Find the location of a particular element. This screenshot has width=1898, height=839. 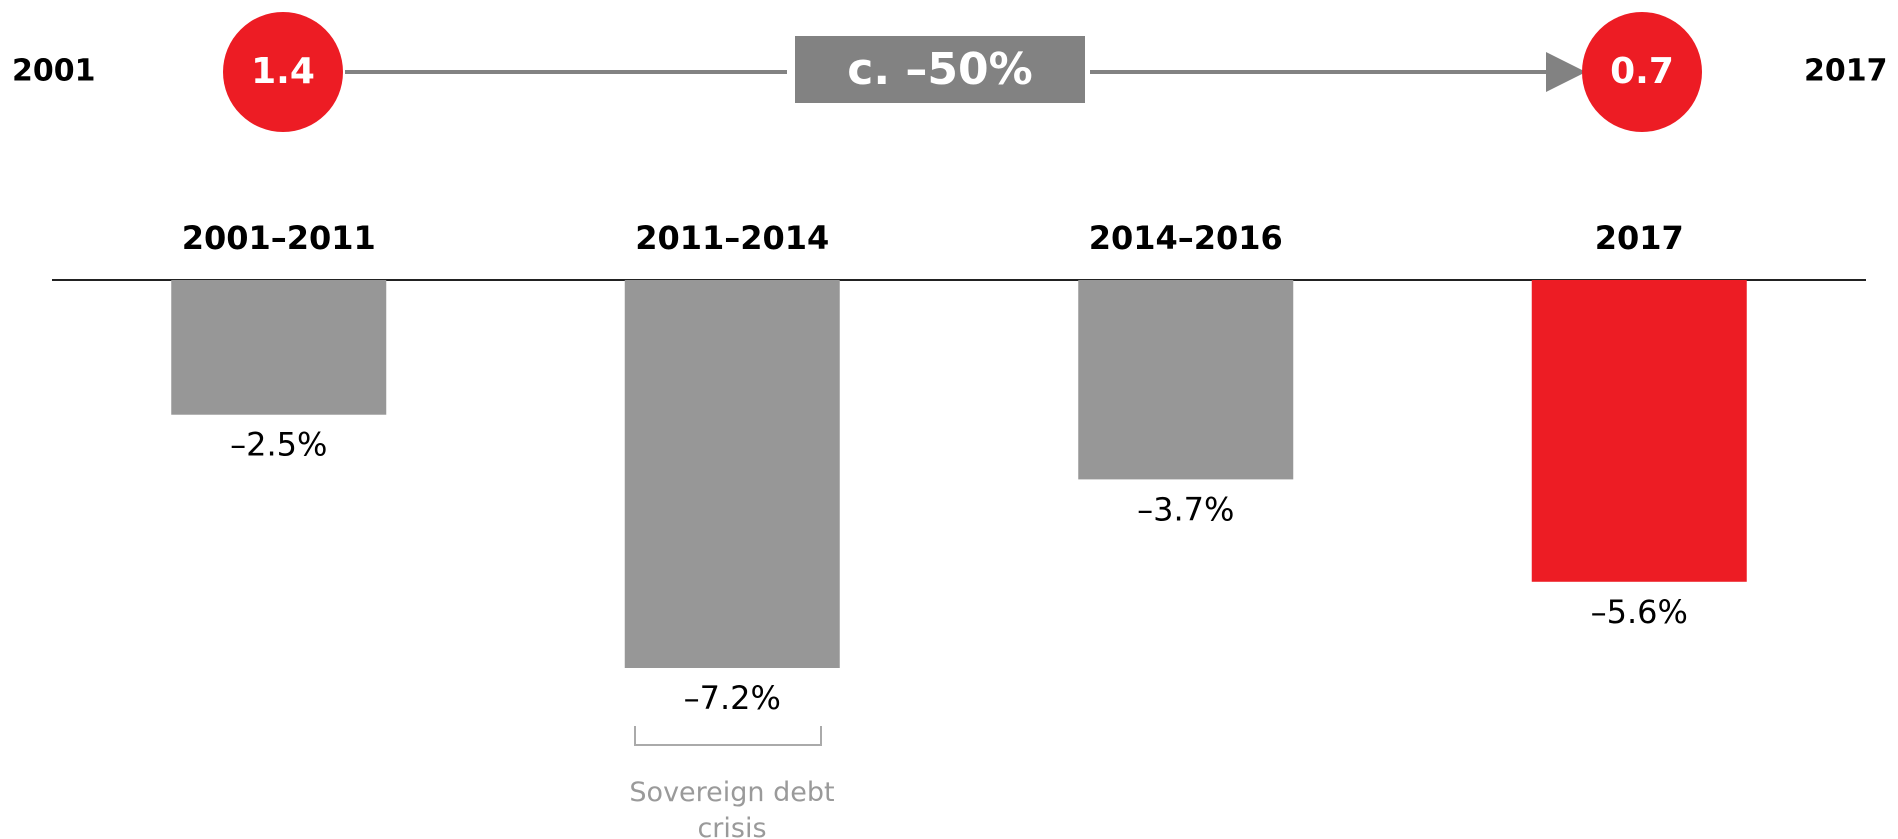

change-label: c. –50% is located at coordinates (939, 69).